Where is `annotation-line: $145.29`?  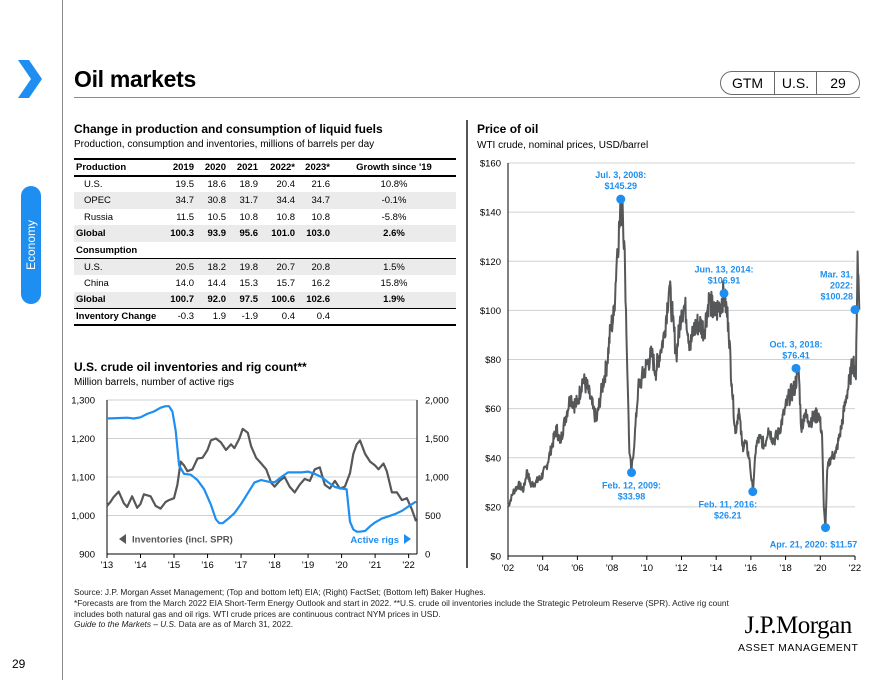 annotation-line: $145.29 is located at coordinates (621, 186).